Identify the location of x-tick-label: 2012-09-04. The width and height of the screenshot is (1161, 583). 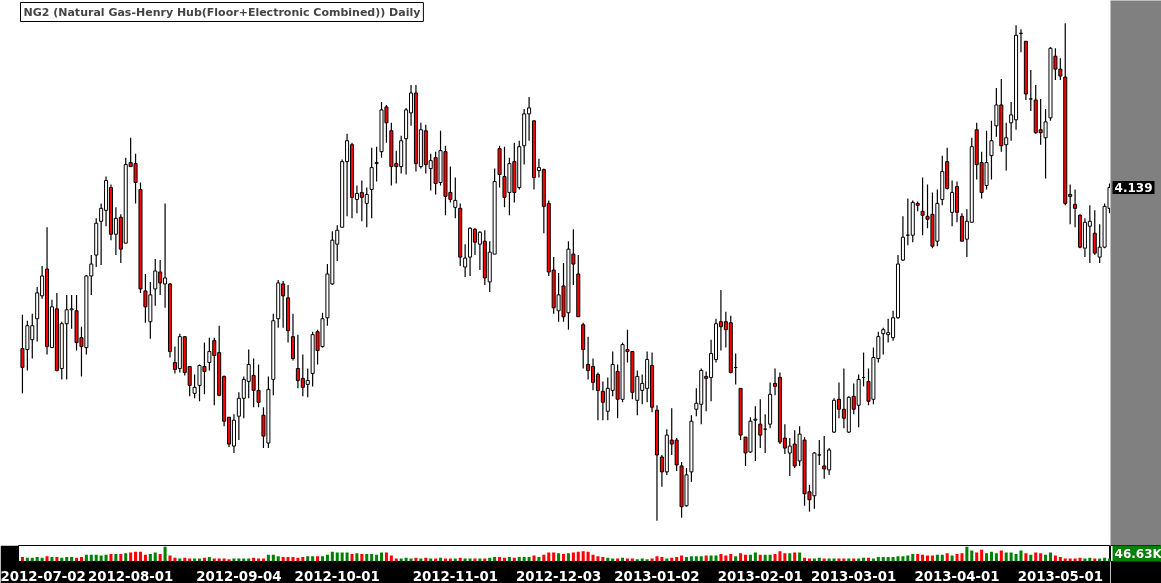
(239, 575).